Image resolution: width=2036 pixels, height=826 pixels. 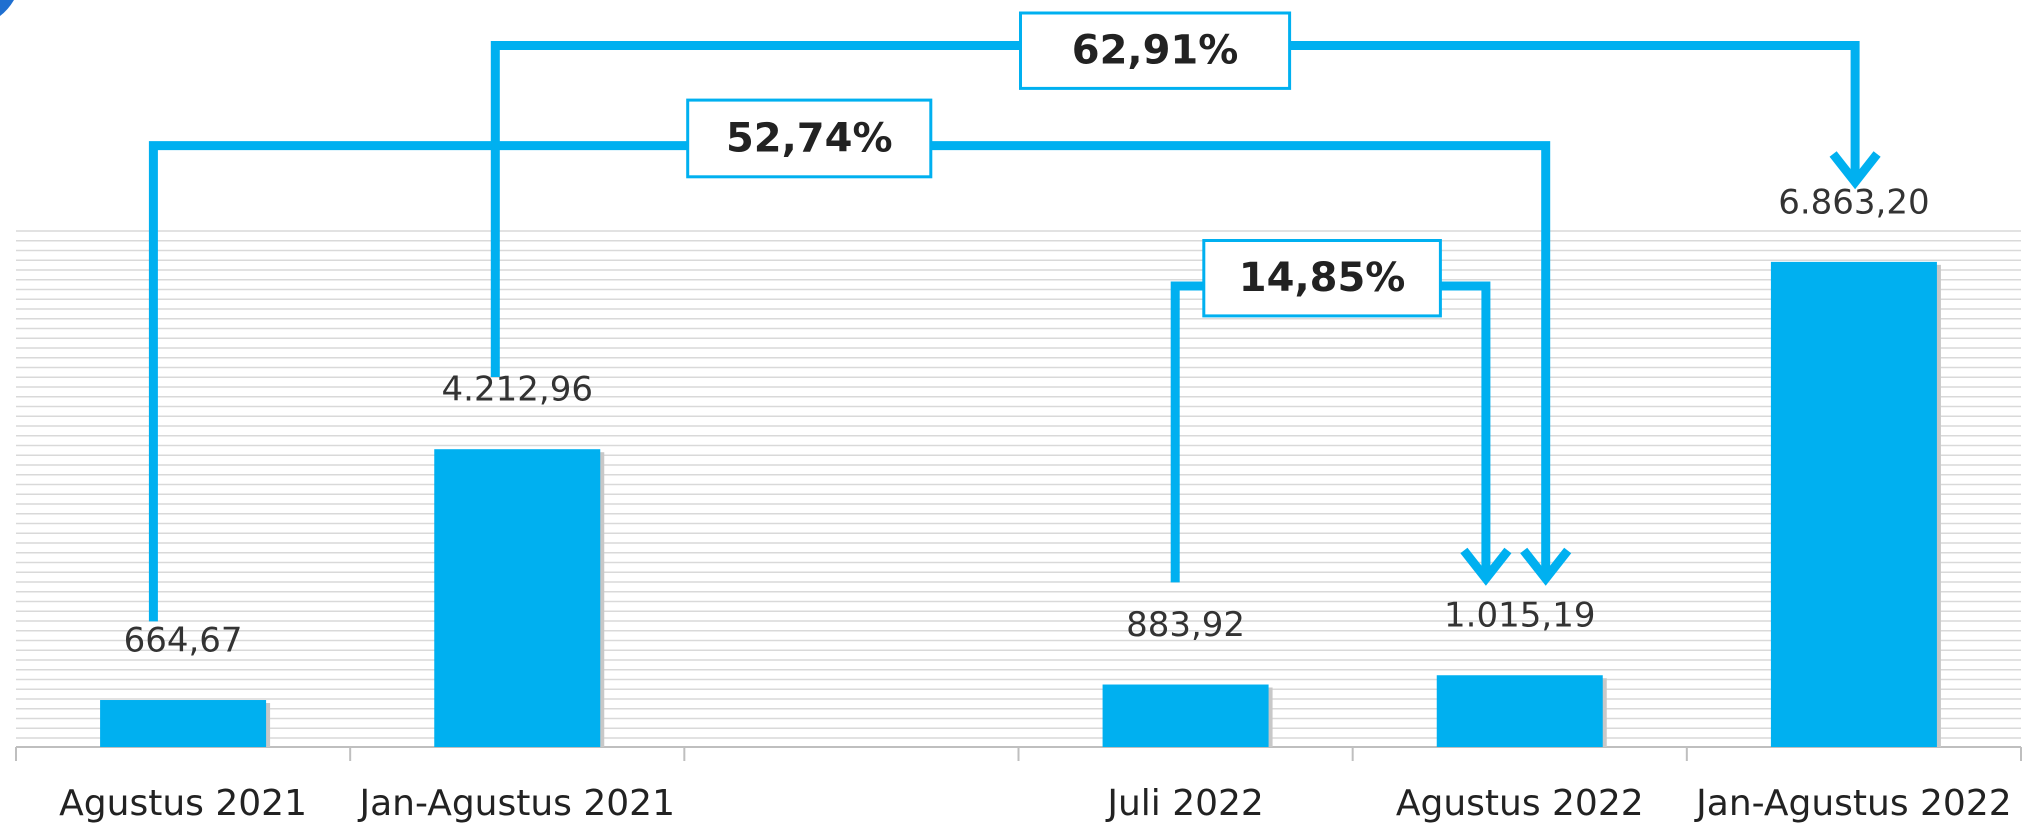 I want to click on annotation: 62,91%, so click(x=1155, y=51).